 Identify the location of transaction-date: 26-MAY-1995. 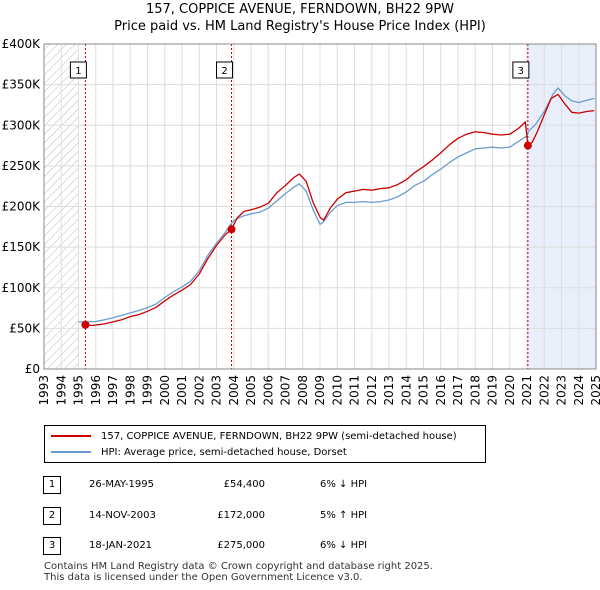
(122, 484).